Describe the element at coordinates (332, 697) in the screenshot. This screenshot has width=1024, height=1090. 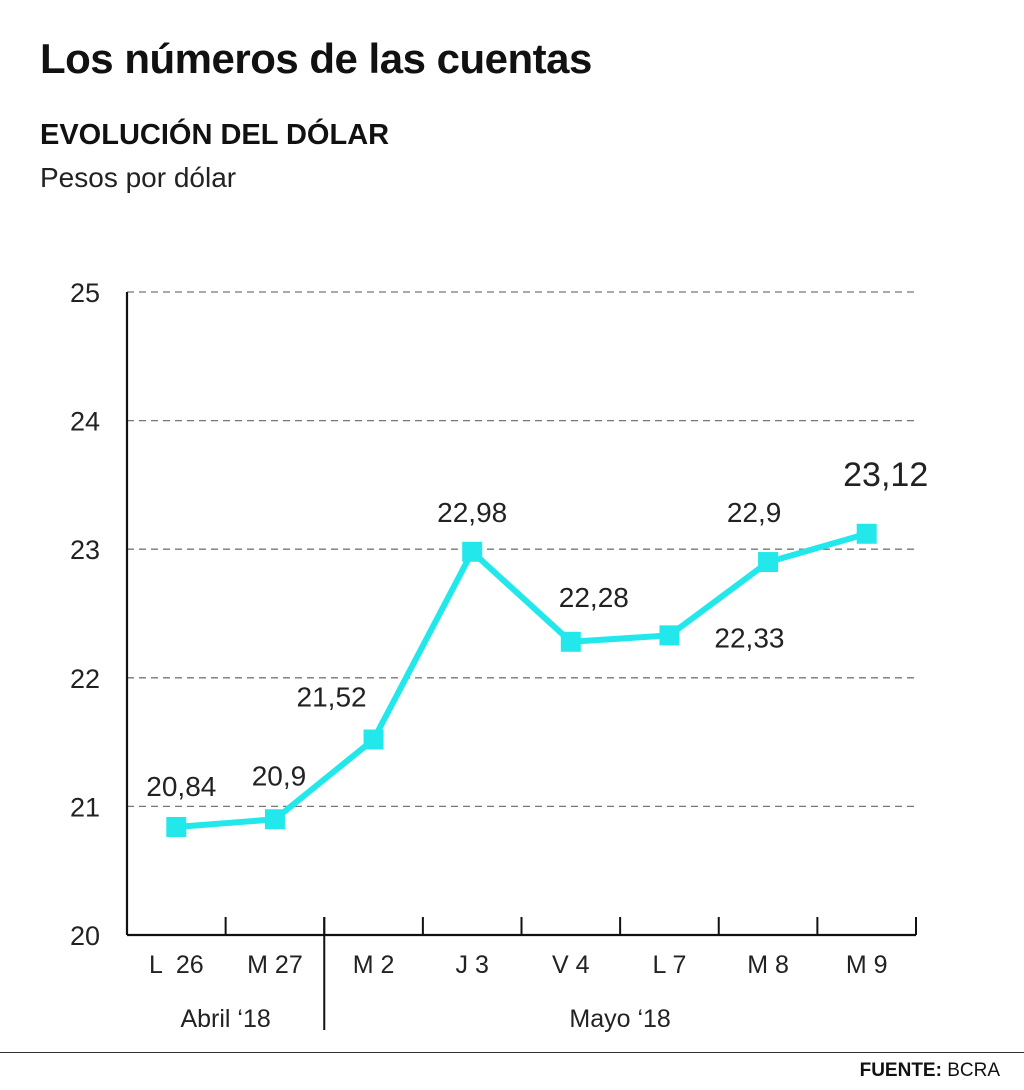
I see `data-label: 21,52` at that location.